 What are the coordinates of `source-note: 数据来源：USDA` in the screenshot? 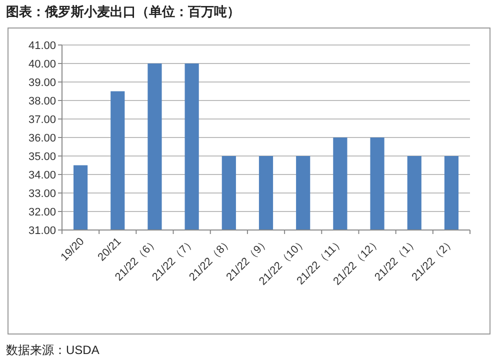 It's located at (53, 350).